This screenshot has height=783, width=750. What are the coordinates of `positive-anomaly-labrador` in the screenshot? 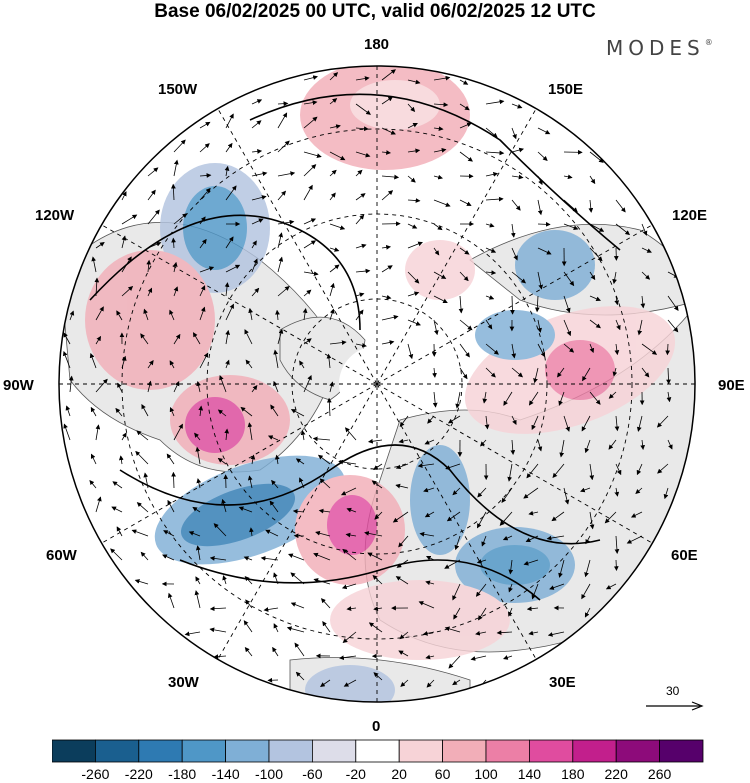 It's located at (215, 425).